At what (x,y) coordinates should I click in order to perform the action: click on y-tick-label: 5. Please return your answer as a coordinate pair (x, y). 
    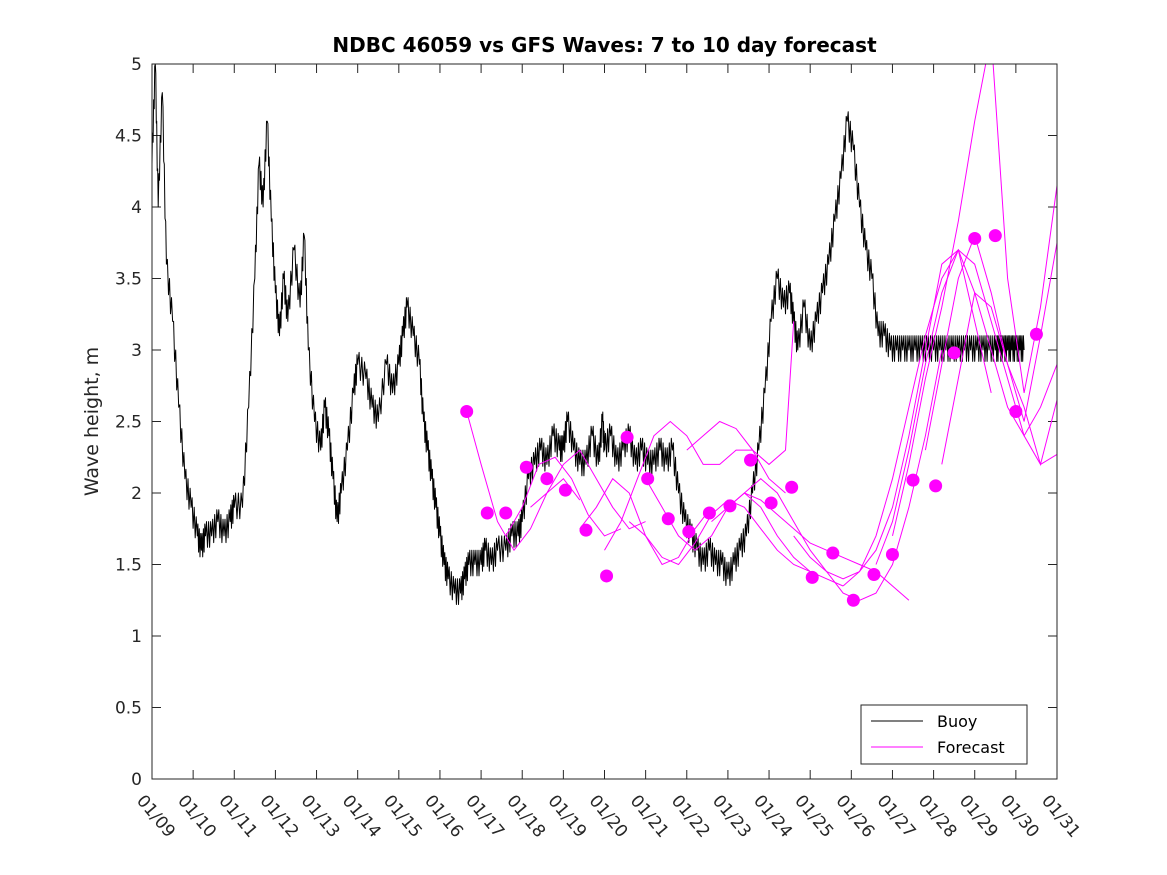
    Looking at the image, I should click on (136, 65).